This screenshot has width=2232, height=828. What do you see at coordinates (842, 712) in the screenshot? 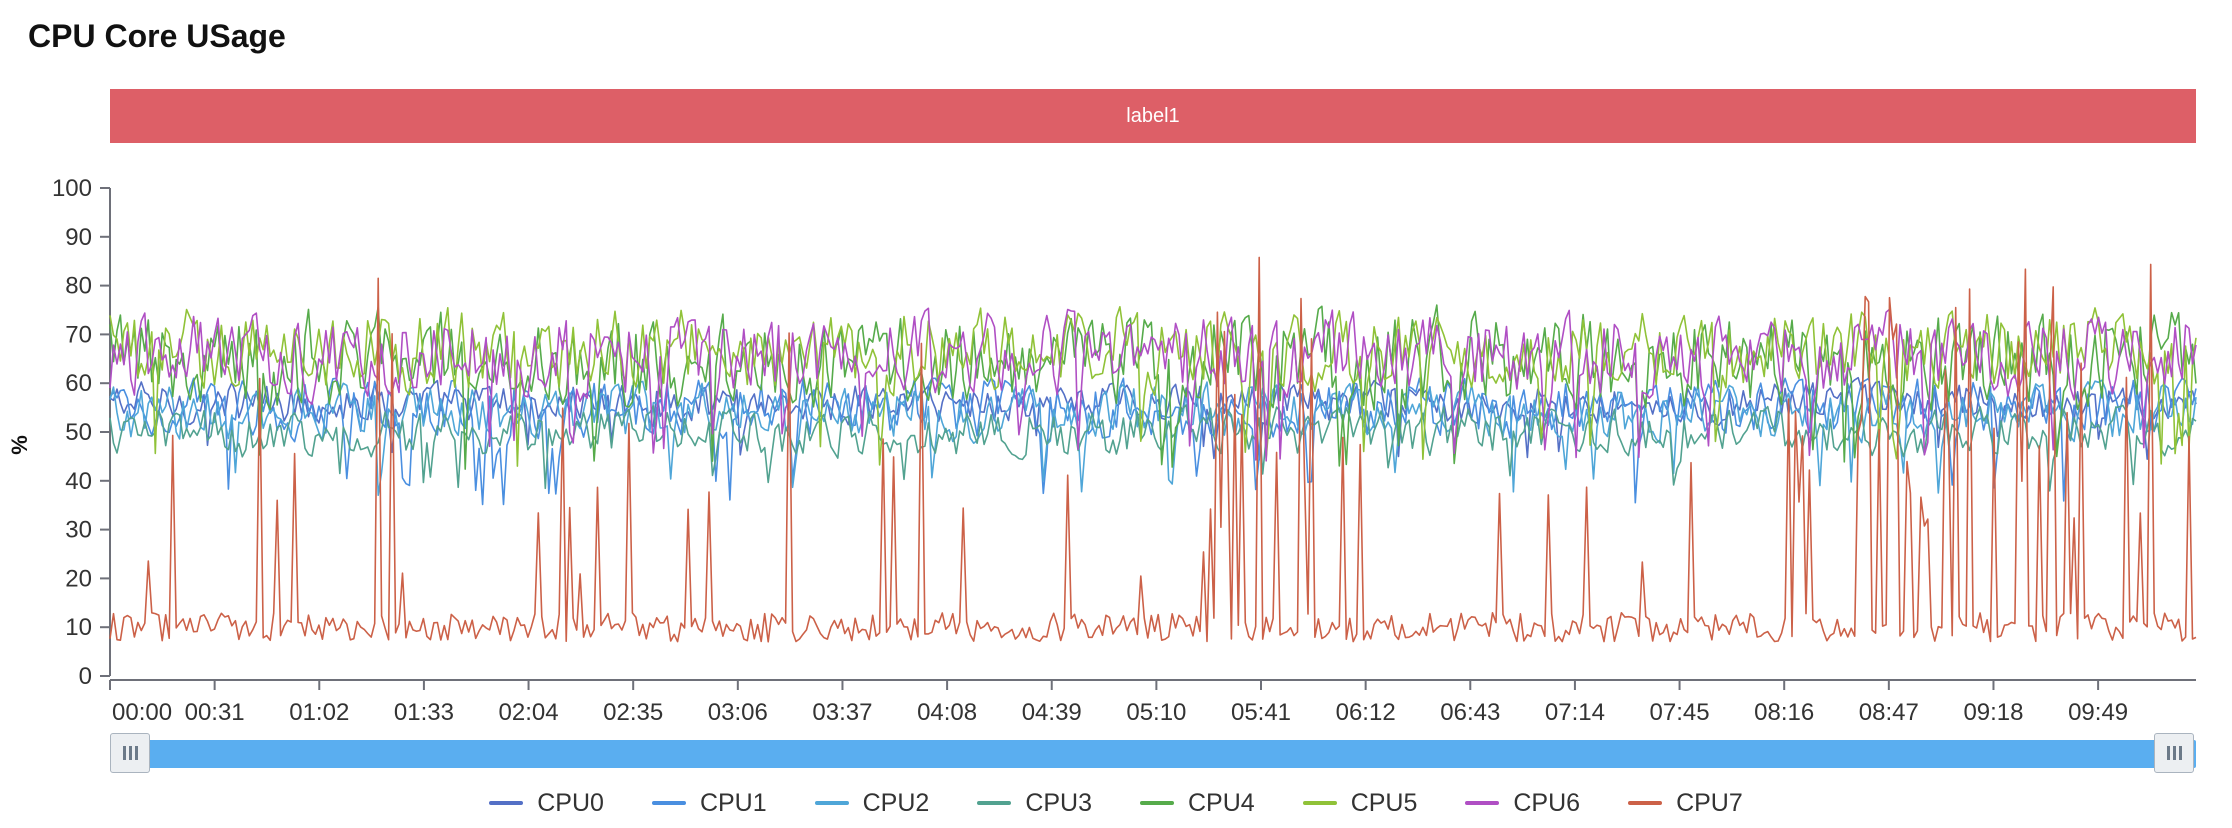
I see `x-tick-label: 03:37` at bounding box center [842, 712].